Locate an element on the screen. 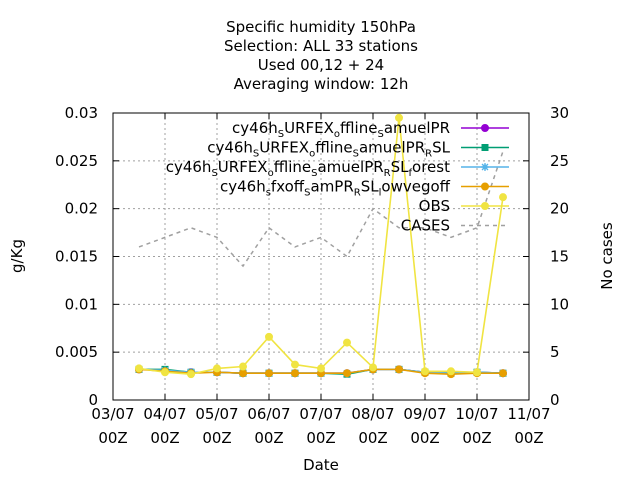 This screenshot has height=480, width=640. legend-item: cy46hSURFEXofflineSamuelPRRSL is located at coordinates (358, 149).